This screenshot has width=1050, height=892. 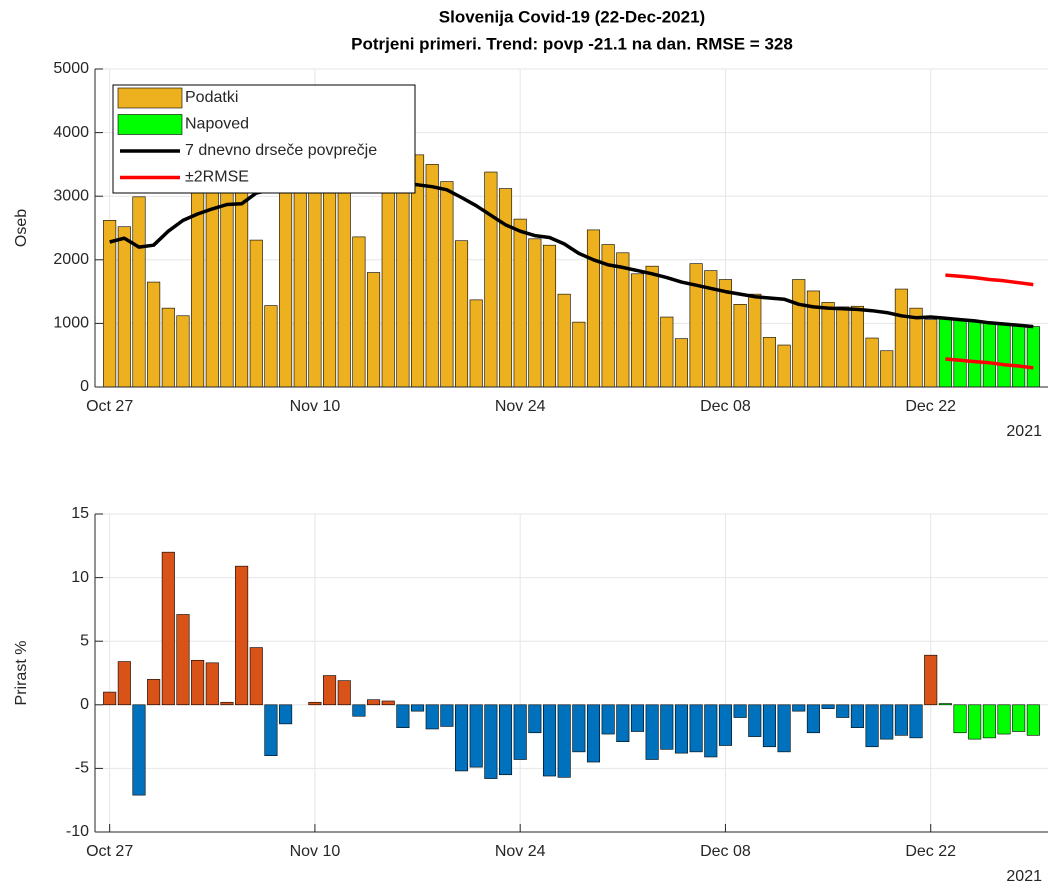 I want to click on y-tick-label: 2000, so click(x=71, y=259).